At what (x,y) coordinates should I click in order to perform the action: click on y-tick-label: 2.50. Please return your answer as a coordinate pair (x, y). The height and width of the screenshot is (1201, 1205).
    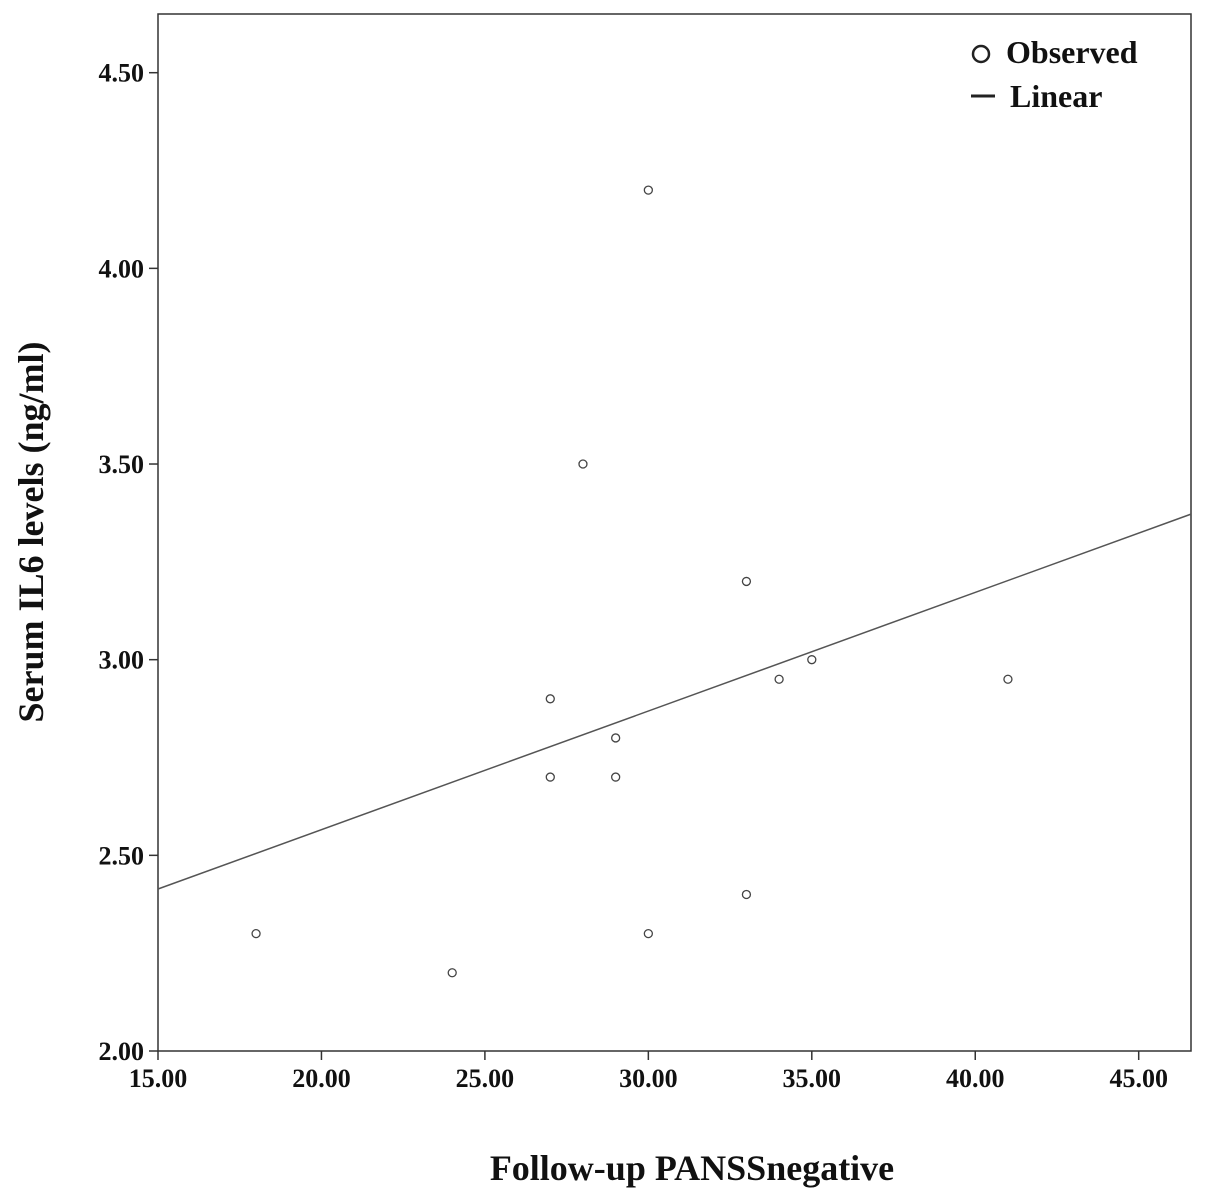
    Looking at the image, I should click on (122, 855).